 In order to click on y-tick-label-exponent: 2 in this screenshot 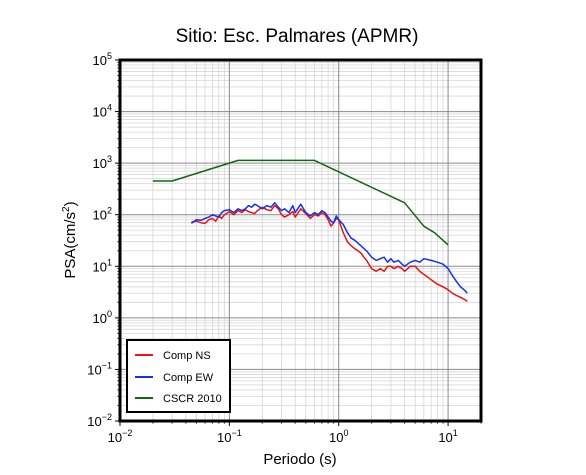, I will do `click(109, 211)`.